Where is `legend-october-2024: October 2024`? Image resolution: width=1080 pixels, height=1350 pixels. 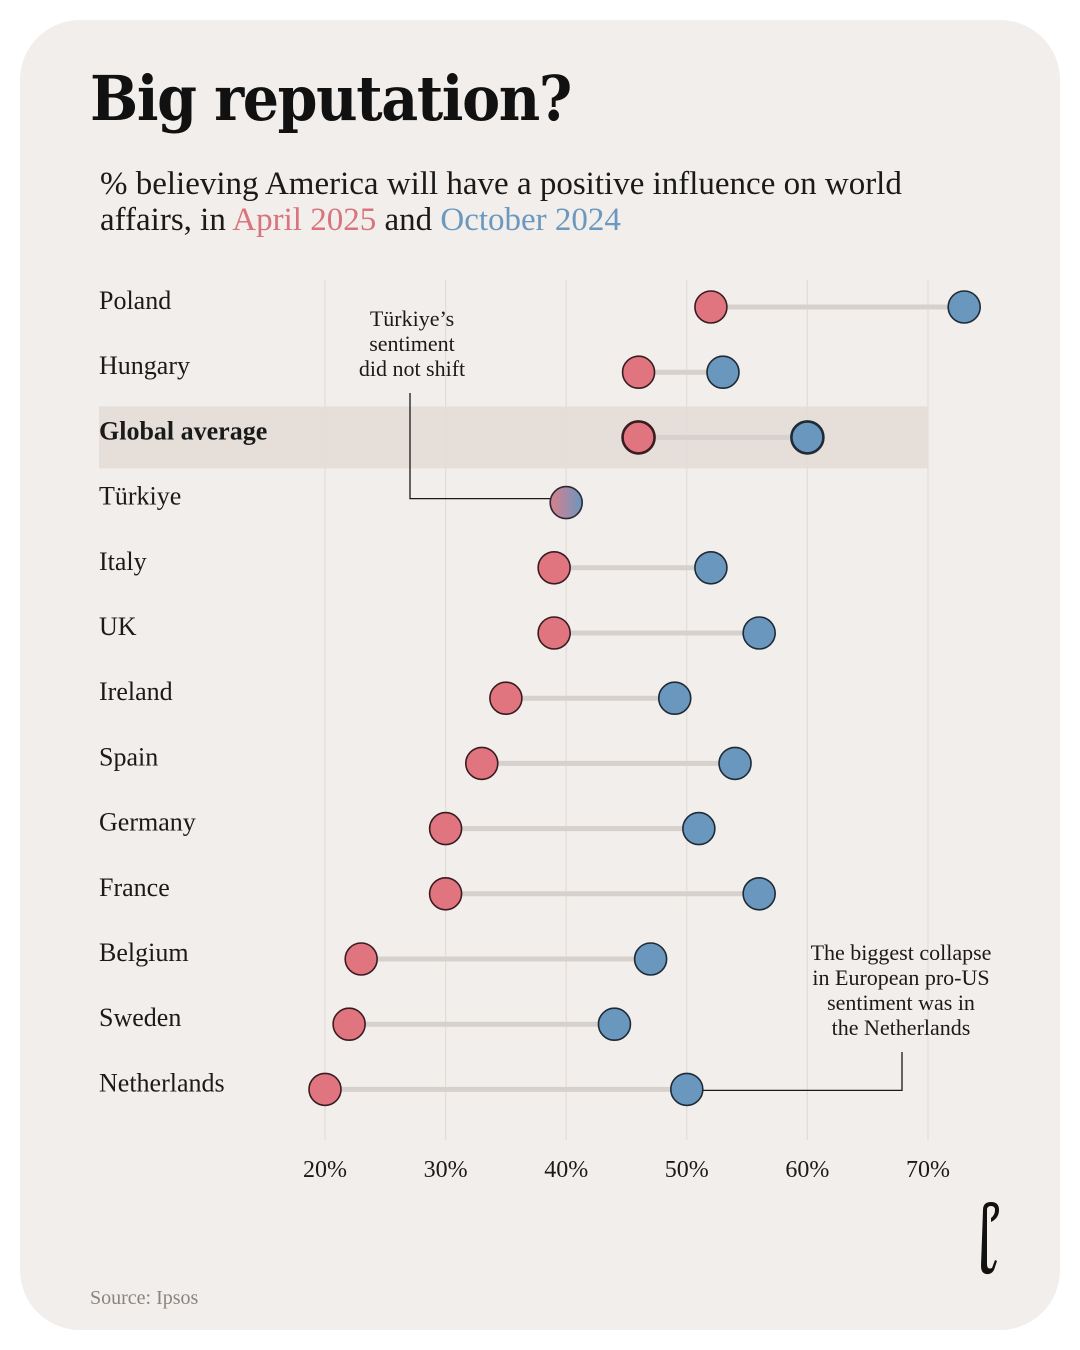 legend-october-2024: October 2024 is located at coordinates (530, 220).